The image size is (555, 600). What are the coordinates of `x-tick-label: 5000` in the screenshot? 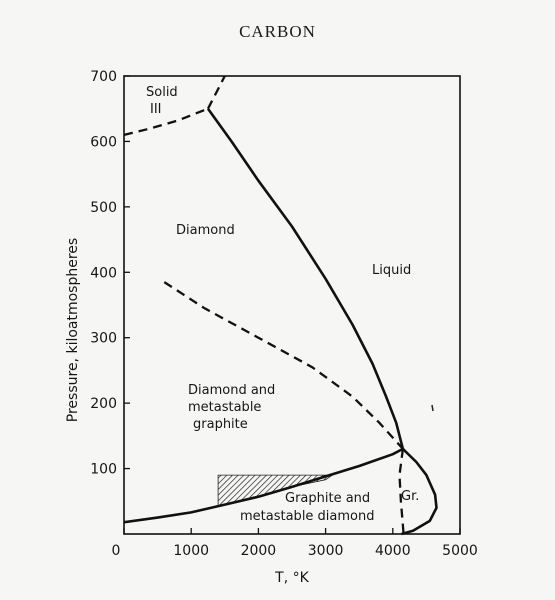 It's located at (460, 551).